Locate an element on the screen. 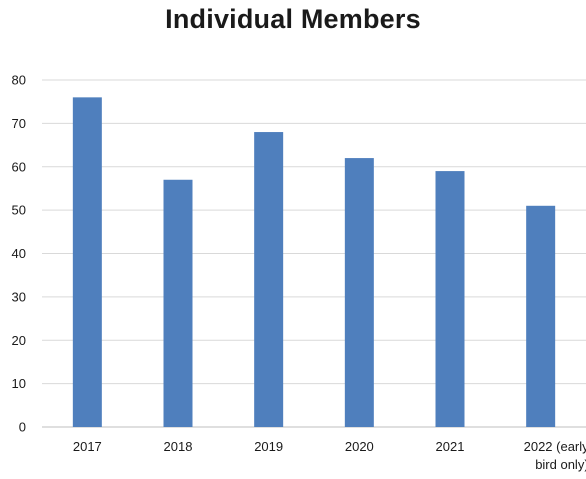  x-tick-label: 2019 is located at coordinates (268, 446).